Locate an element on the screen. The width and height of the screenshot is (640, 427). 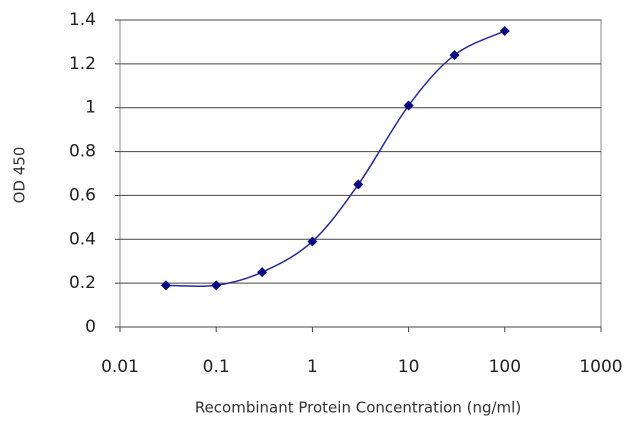
x-tick-label: 1000 is located at coordinates (600, 367).